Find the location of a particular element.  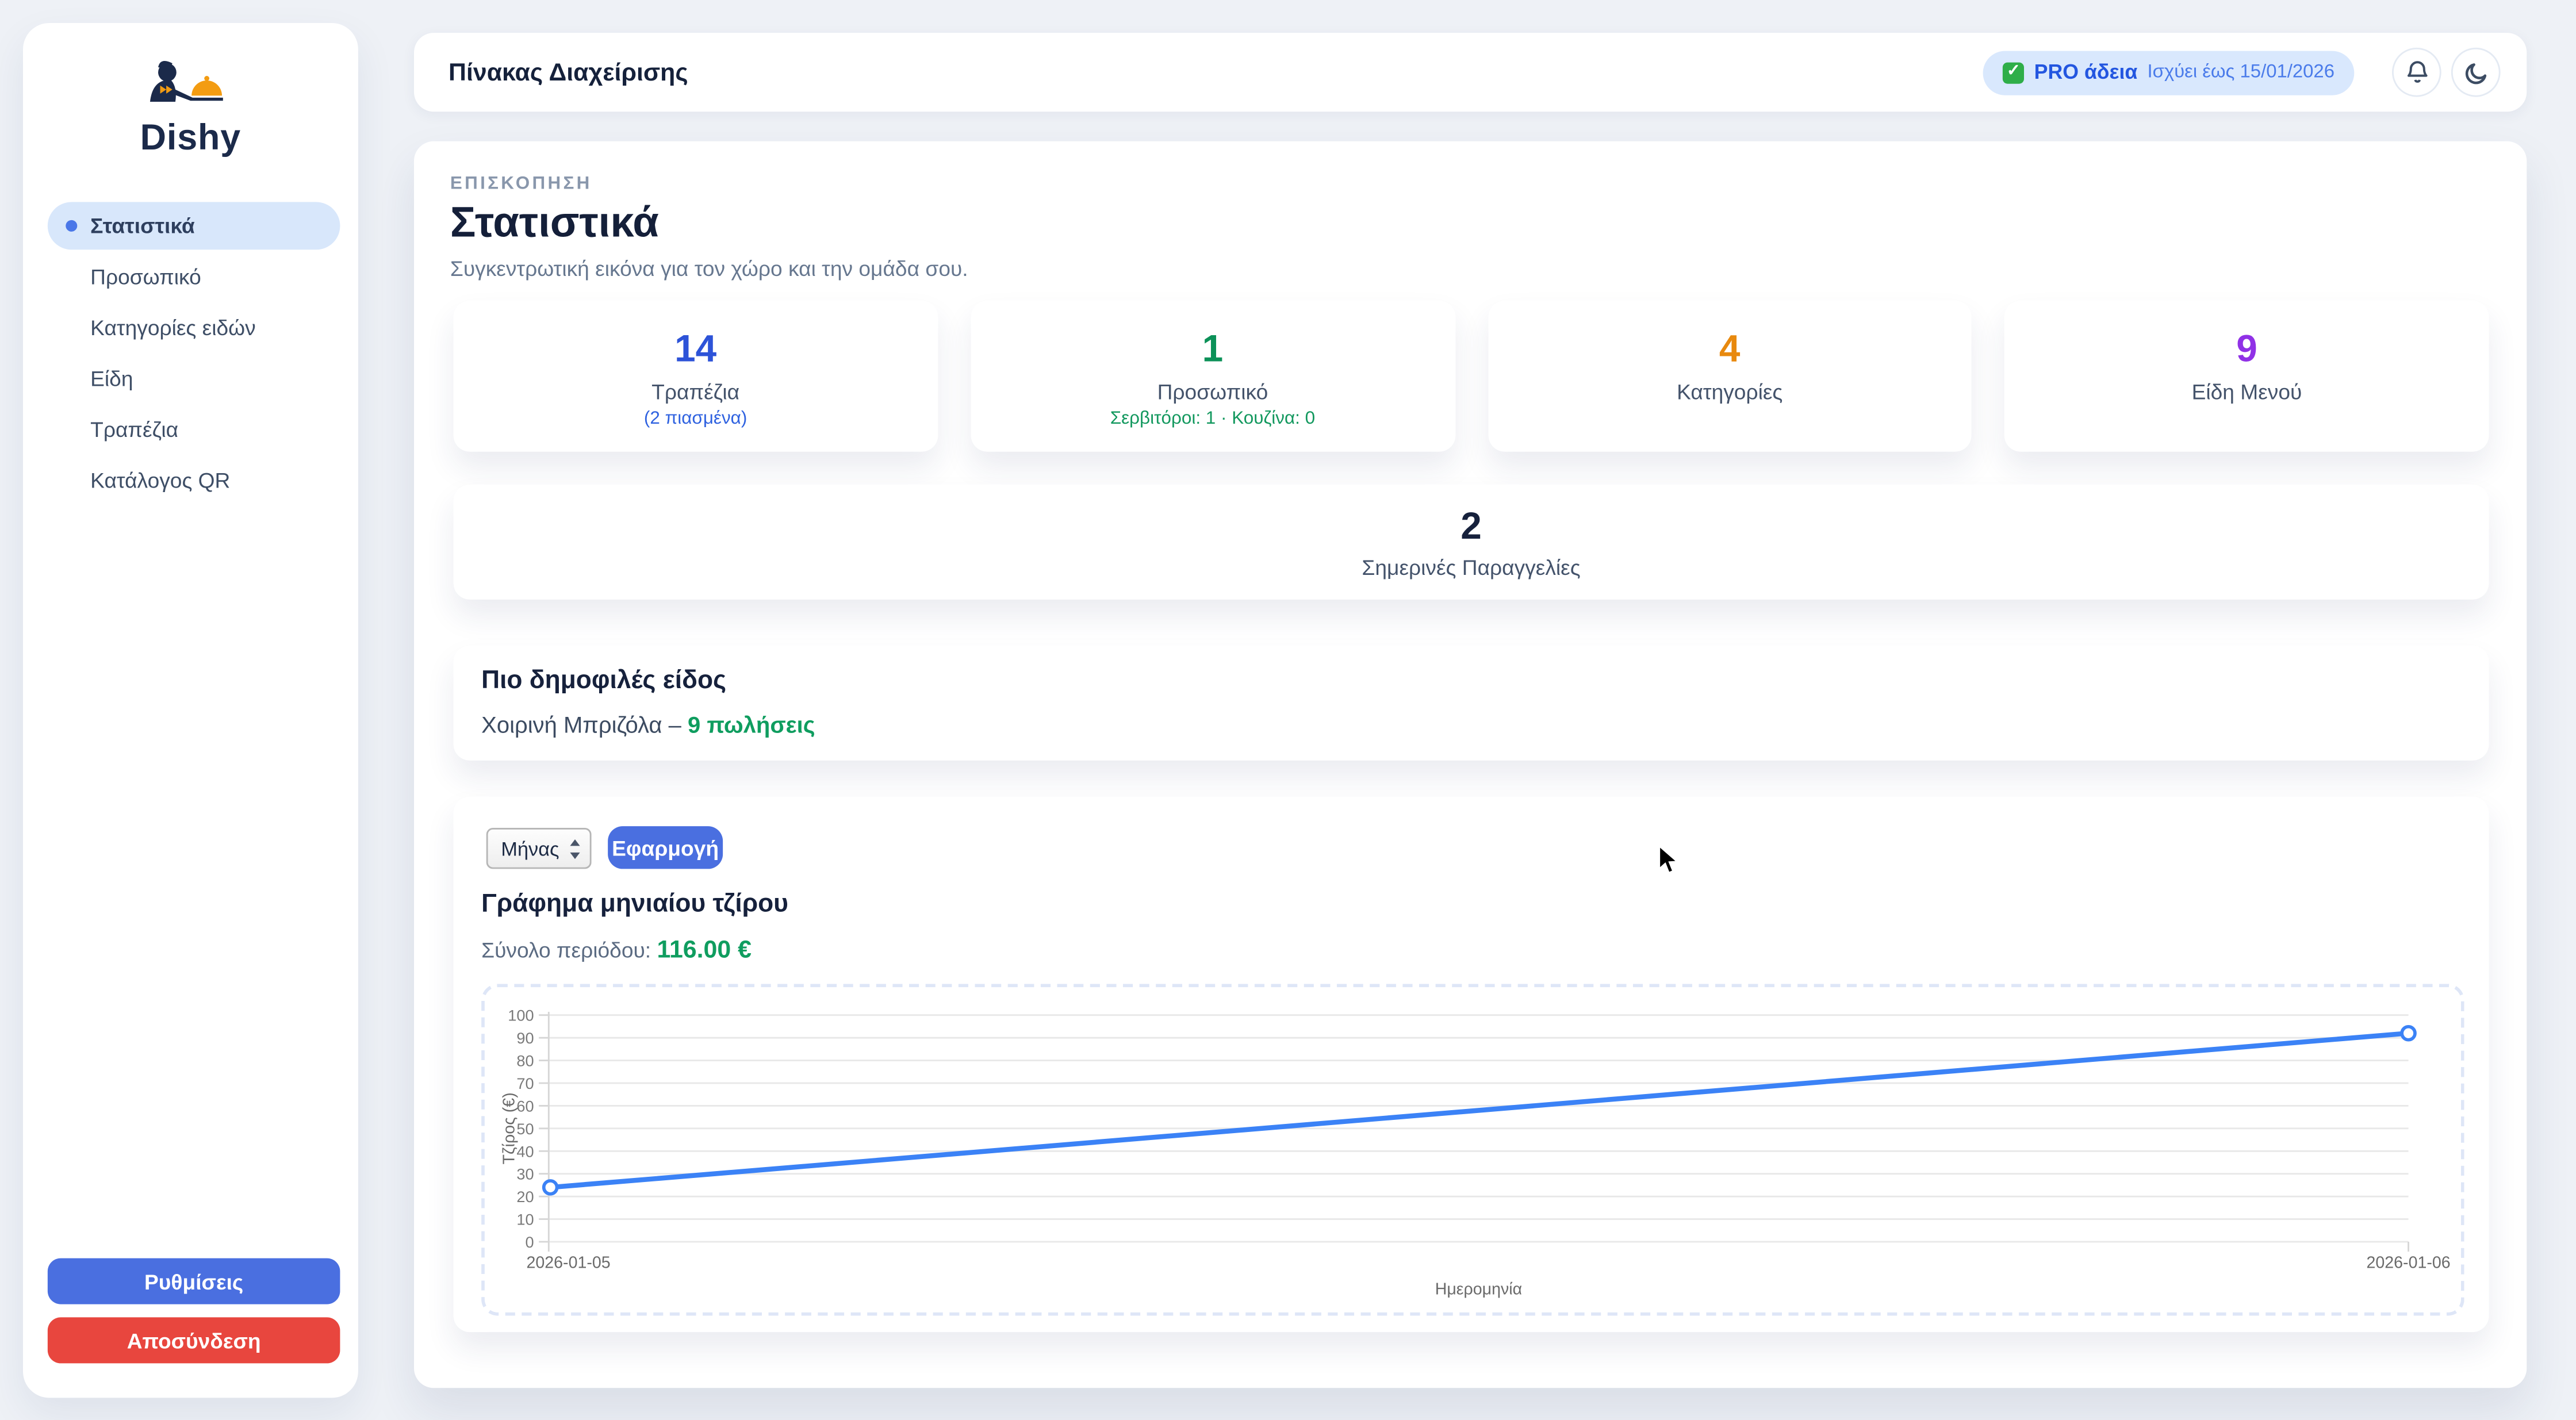

svg-text: 50 is located at coordinates (525, 1129).